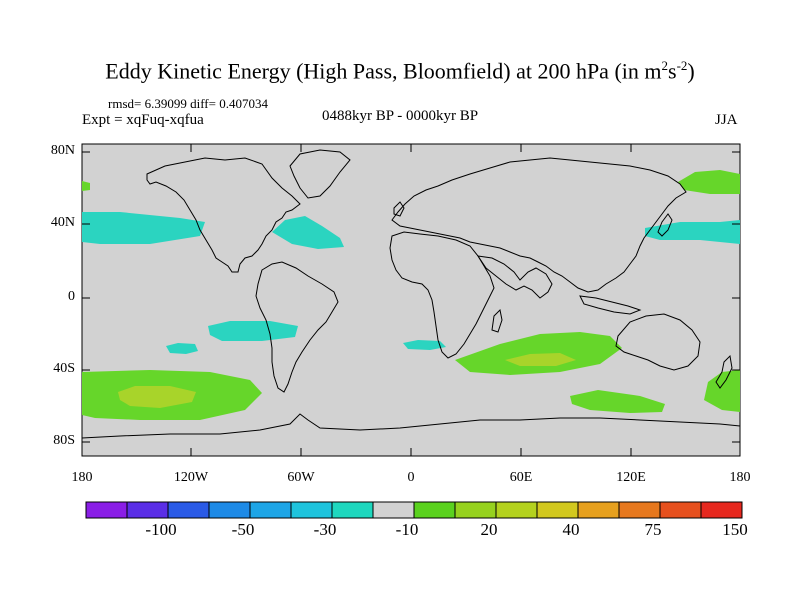  What do you see at coordinates (62, 222) in the screenshot?
I see `lat-label-40n: 40N` at bounding box center [62, 222].